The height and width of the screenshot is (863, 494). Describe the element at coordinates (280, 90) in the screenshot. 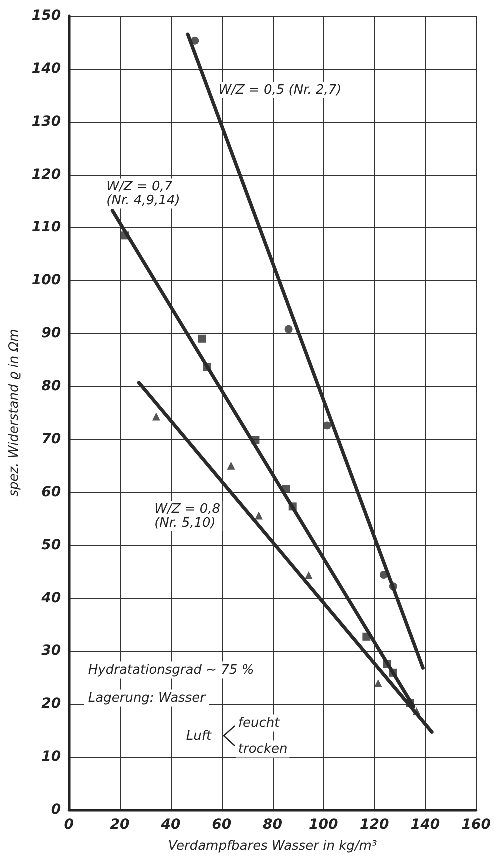

I see `series-label: W/Z = 0,5 (Nr. 2,7)` at that location.